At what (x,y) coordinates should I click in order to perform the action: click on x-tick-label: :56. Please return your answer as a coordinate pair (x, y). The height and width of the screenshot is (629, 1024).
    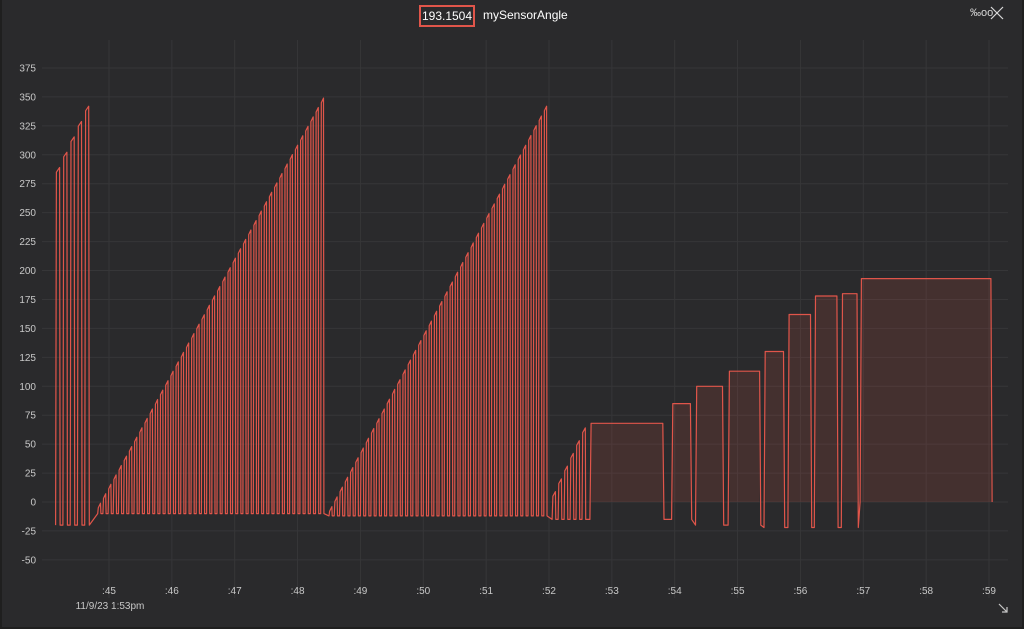
    Looking at the image, I should click on (800, 591).